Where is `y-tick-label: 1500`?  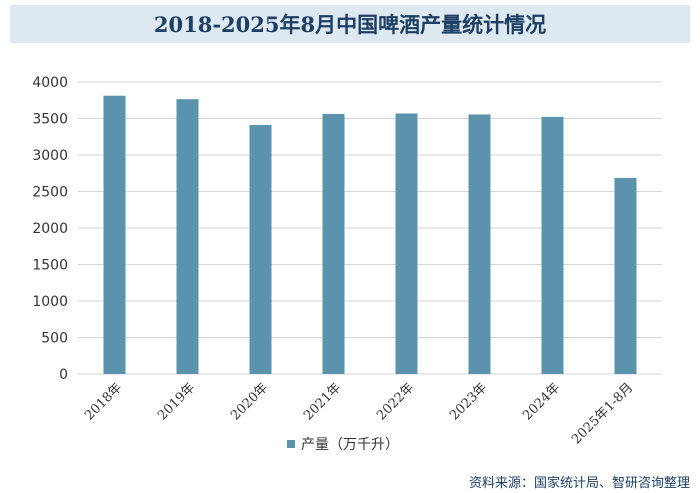 y-tick-label: 1500 is located at coordinates (50, 266).